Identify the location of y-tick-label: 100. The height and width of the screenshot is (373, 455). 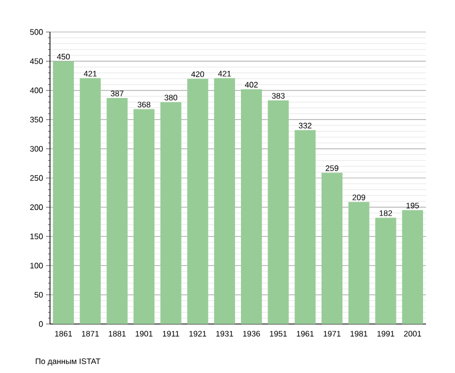
(36, 265).